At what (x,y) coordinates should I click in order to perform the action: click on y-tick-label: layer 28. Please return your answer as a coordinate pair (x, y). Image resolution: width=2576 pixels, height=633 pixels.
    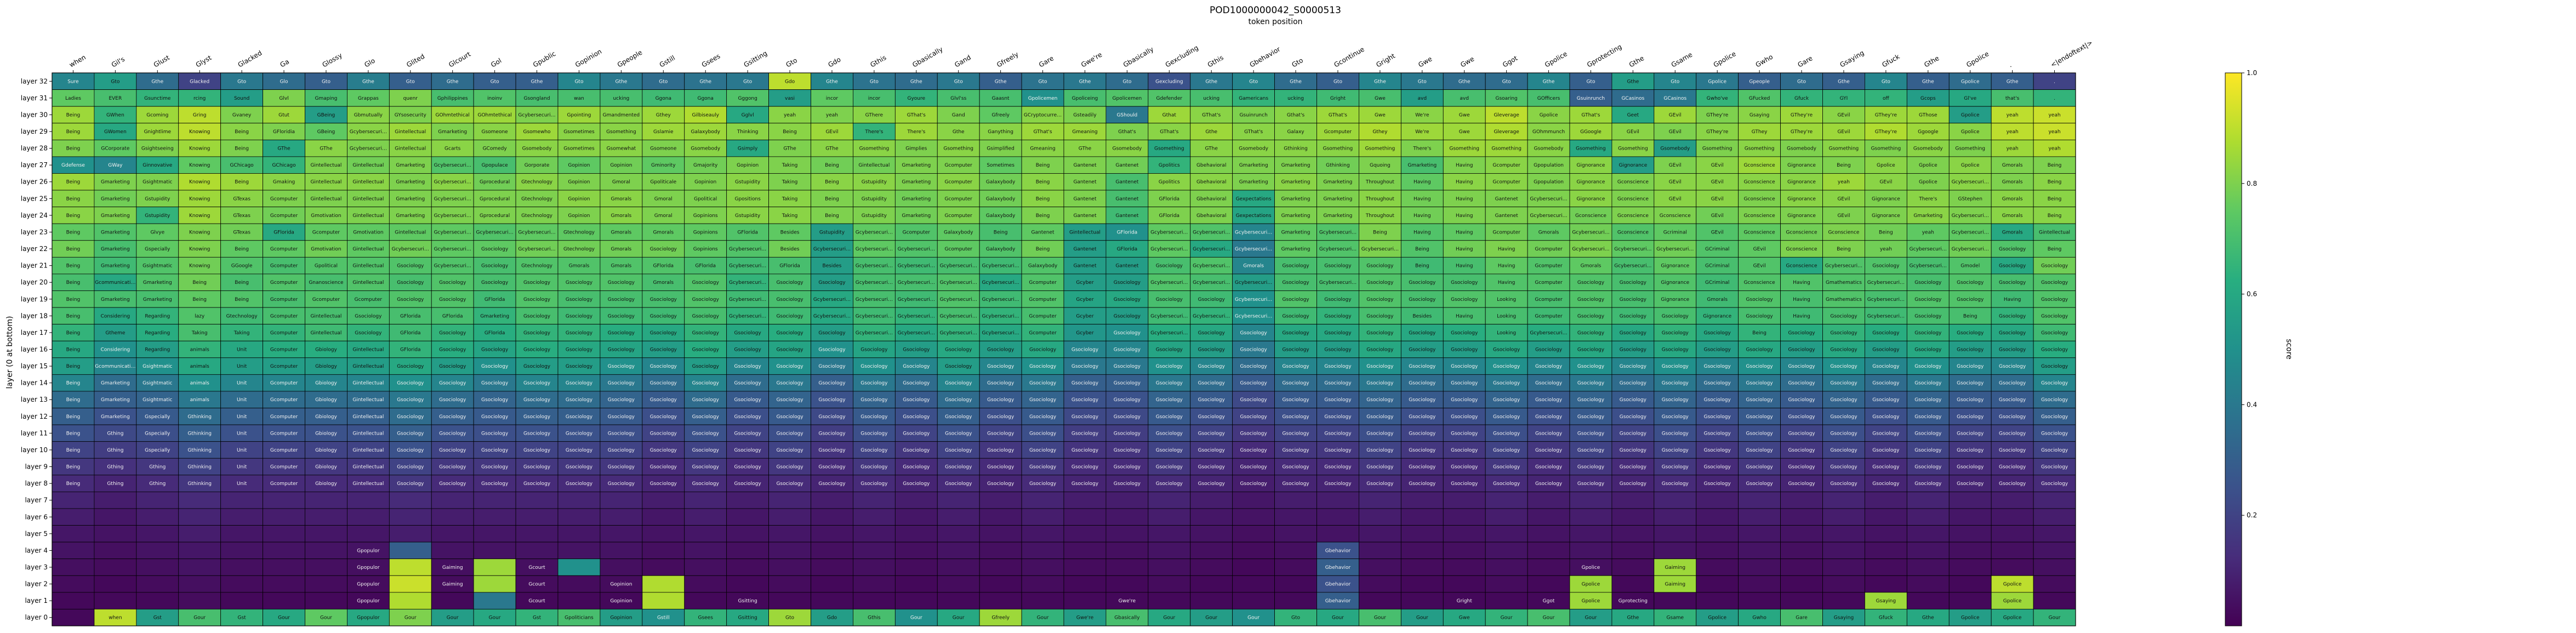
    Looking at the image, I should click on (34, 148).